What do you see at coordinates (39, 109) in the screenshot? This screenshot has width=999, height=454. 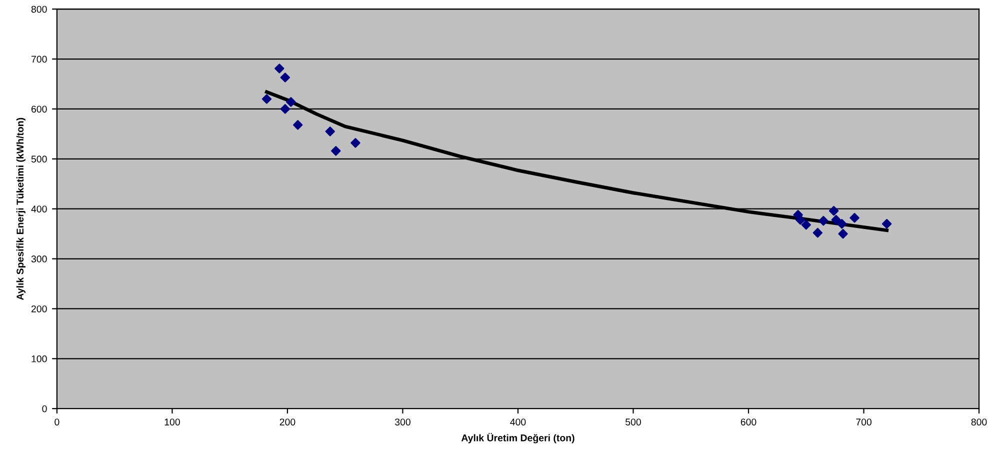 I see `y-tick-label: 600` at bounding box center [39, 109].